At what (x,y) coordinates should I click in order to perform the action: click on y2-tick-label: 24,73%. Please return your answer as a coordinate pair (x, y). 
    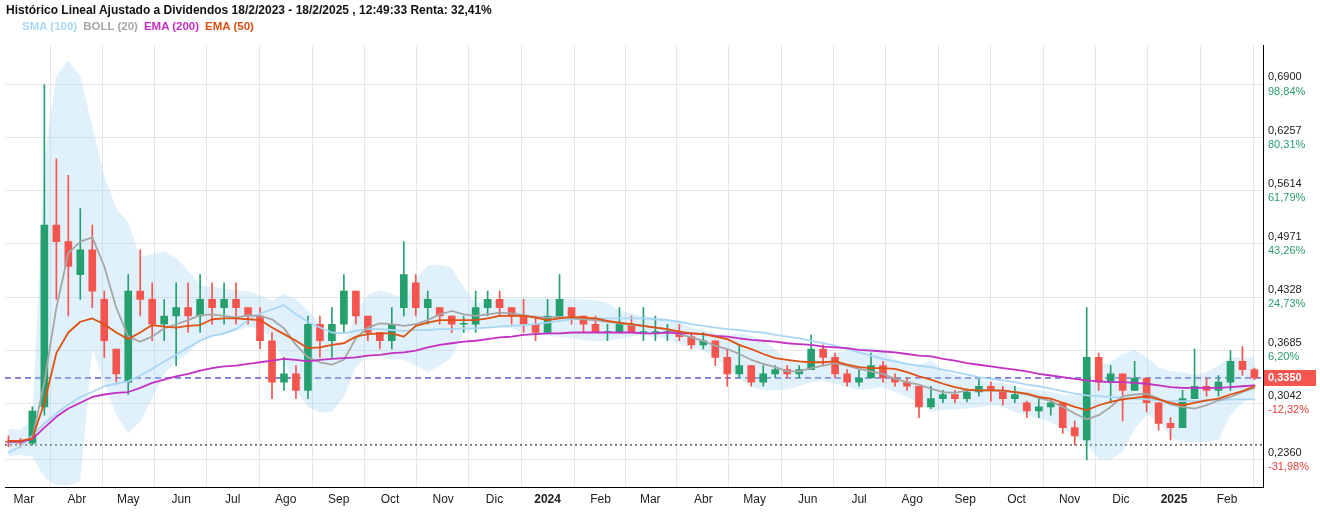
    Looking at the image, I should click on (1287, 303).